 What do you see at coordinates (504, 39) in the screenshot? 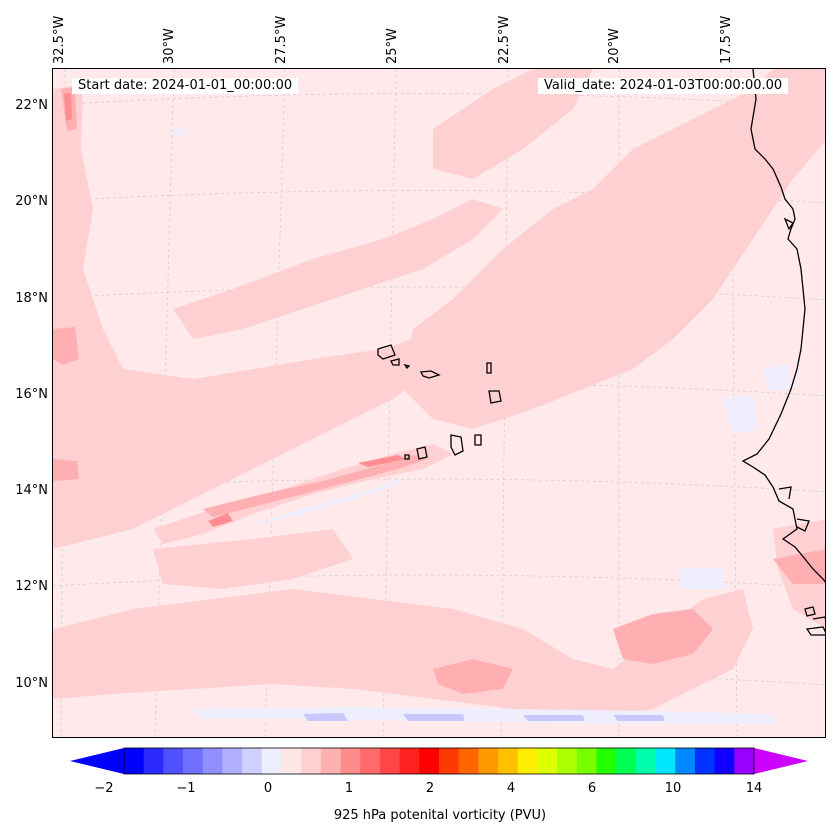
I see `lon-label-22-5w: 22.5°W` at bounding box center [504, 39].